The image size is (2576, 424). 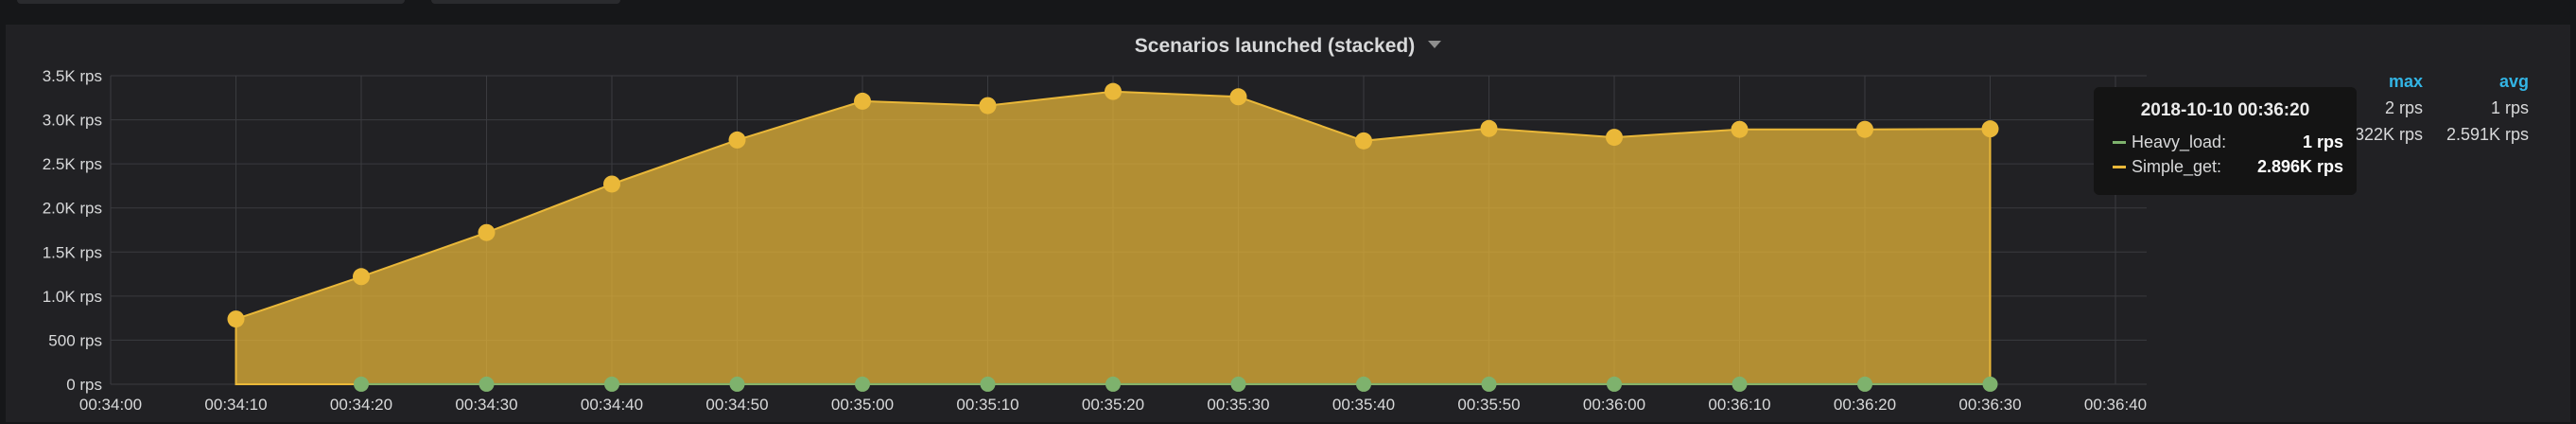 What do you see at coordinates (2513, 81) in the screenshot?
I see `legend-header-avg: avg` at bounding box center [2513, 81].